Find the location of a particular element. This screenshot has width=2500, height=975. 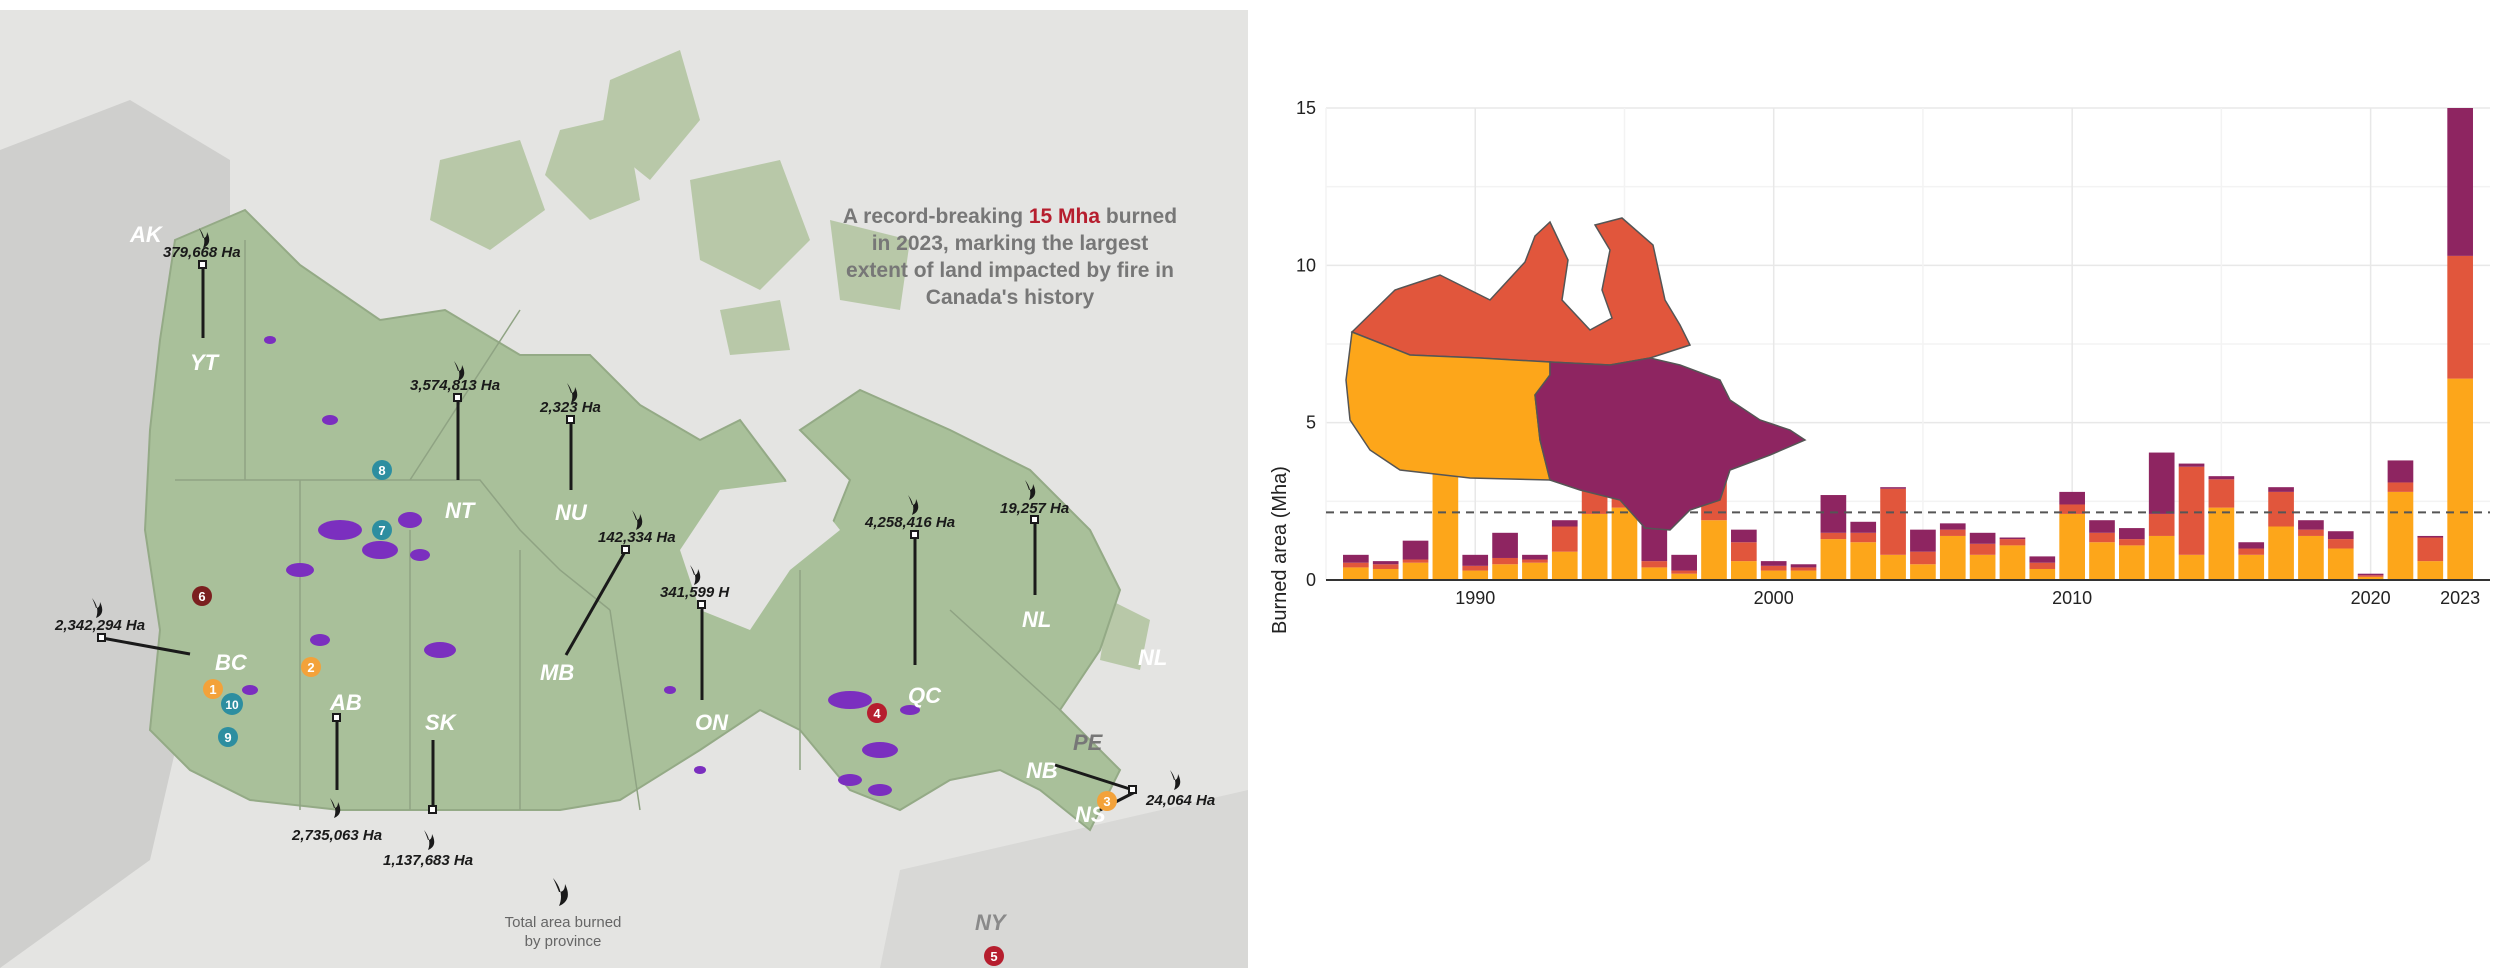

x-tick-label: 2020 is located at coordinates (2371, 598).